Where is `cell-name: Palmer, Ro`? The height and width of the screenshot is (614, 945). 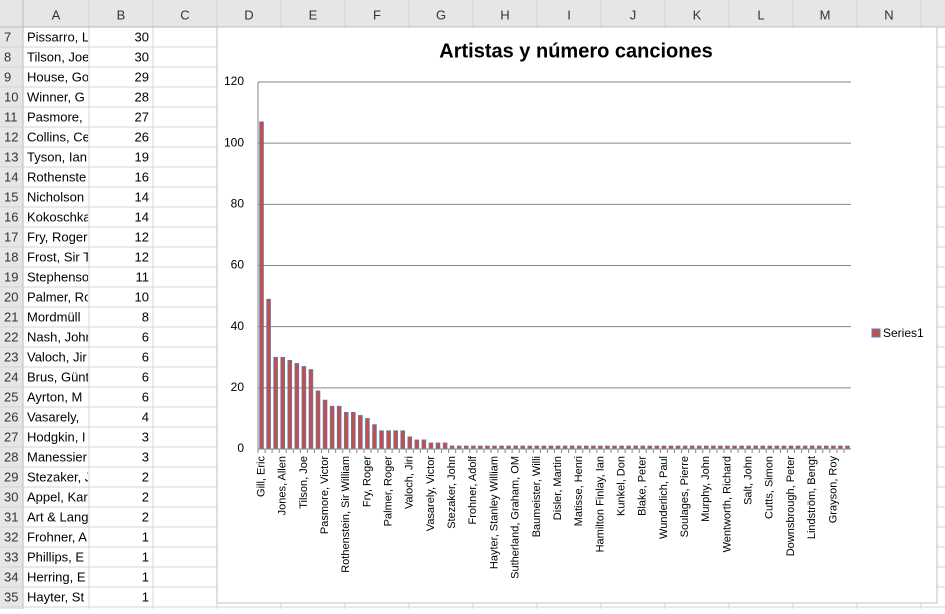 cell-name: Palmer, Ro is located at coordinates (59, 296).